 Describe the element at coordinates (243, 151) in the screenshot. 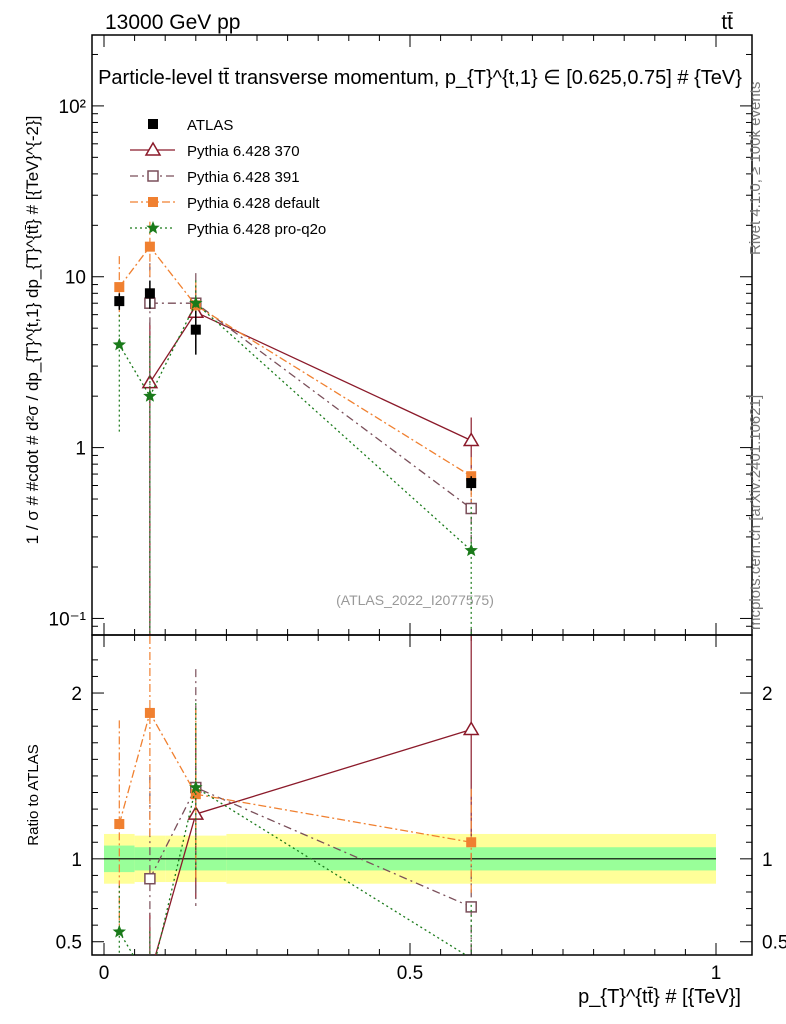

I see `legend-label: Pythia 6.428 370` at that location.